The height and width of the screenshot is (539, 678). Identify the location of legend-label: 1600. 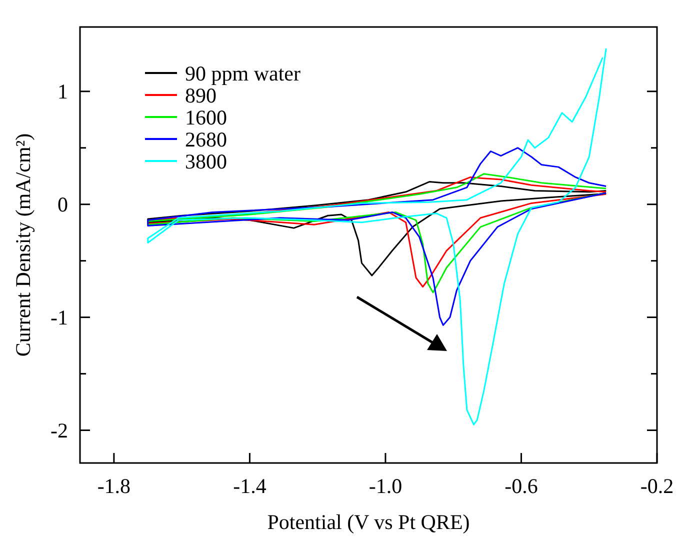
(206, 117).